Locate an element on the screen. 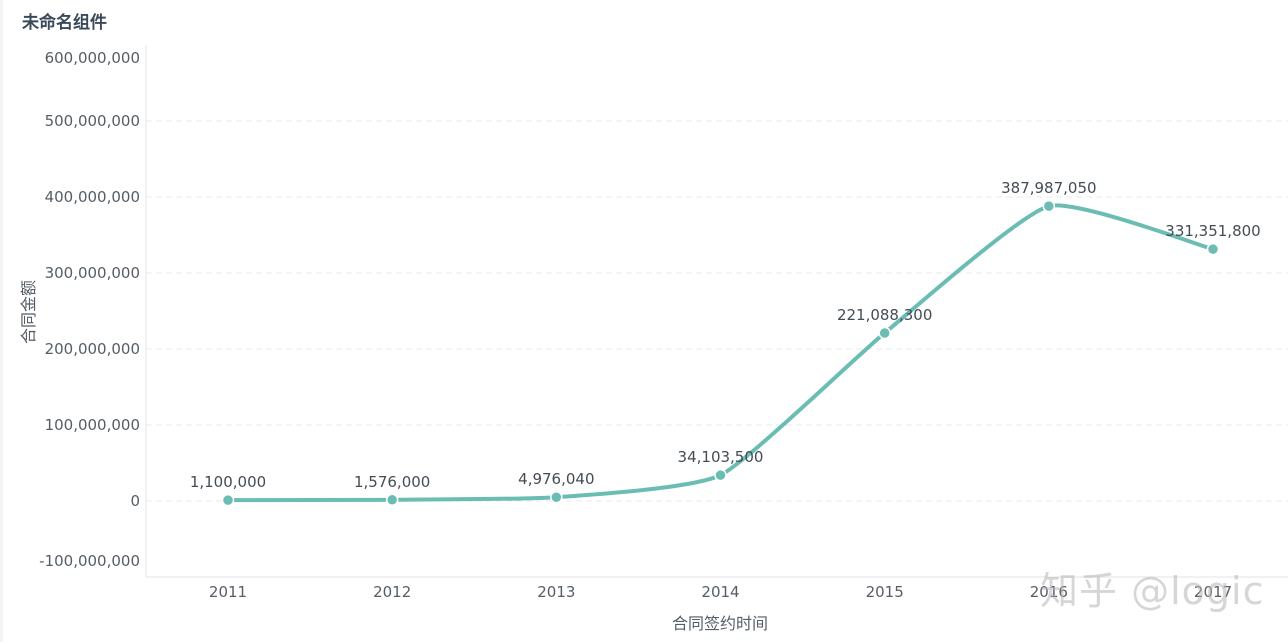  y-tick-label: 300,000,000 is located at coordinates (92, 273).